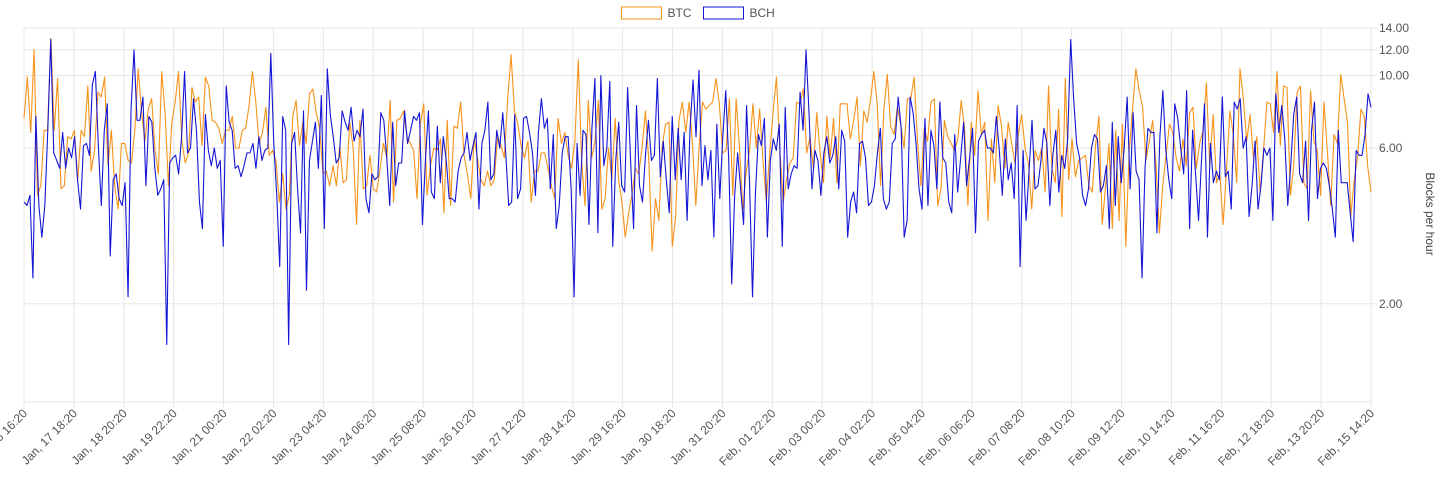  Describe the element at coordinates (698, 13) in the screenshot. I see `legend: BTC BCH` at that location.